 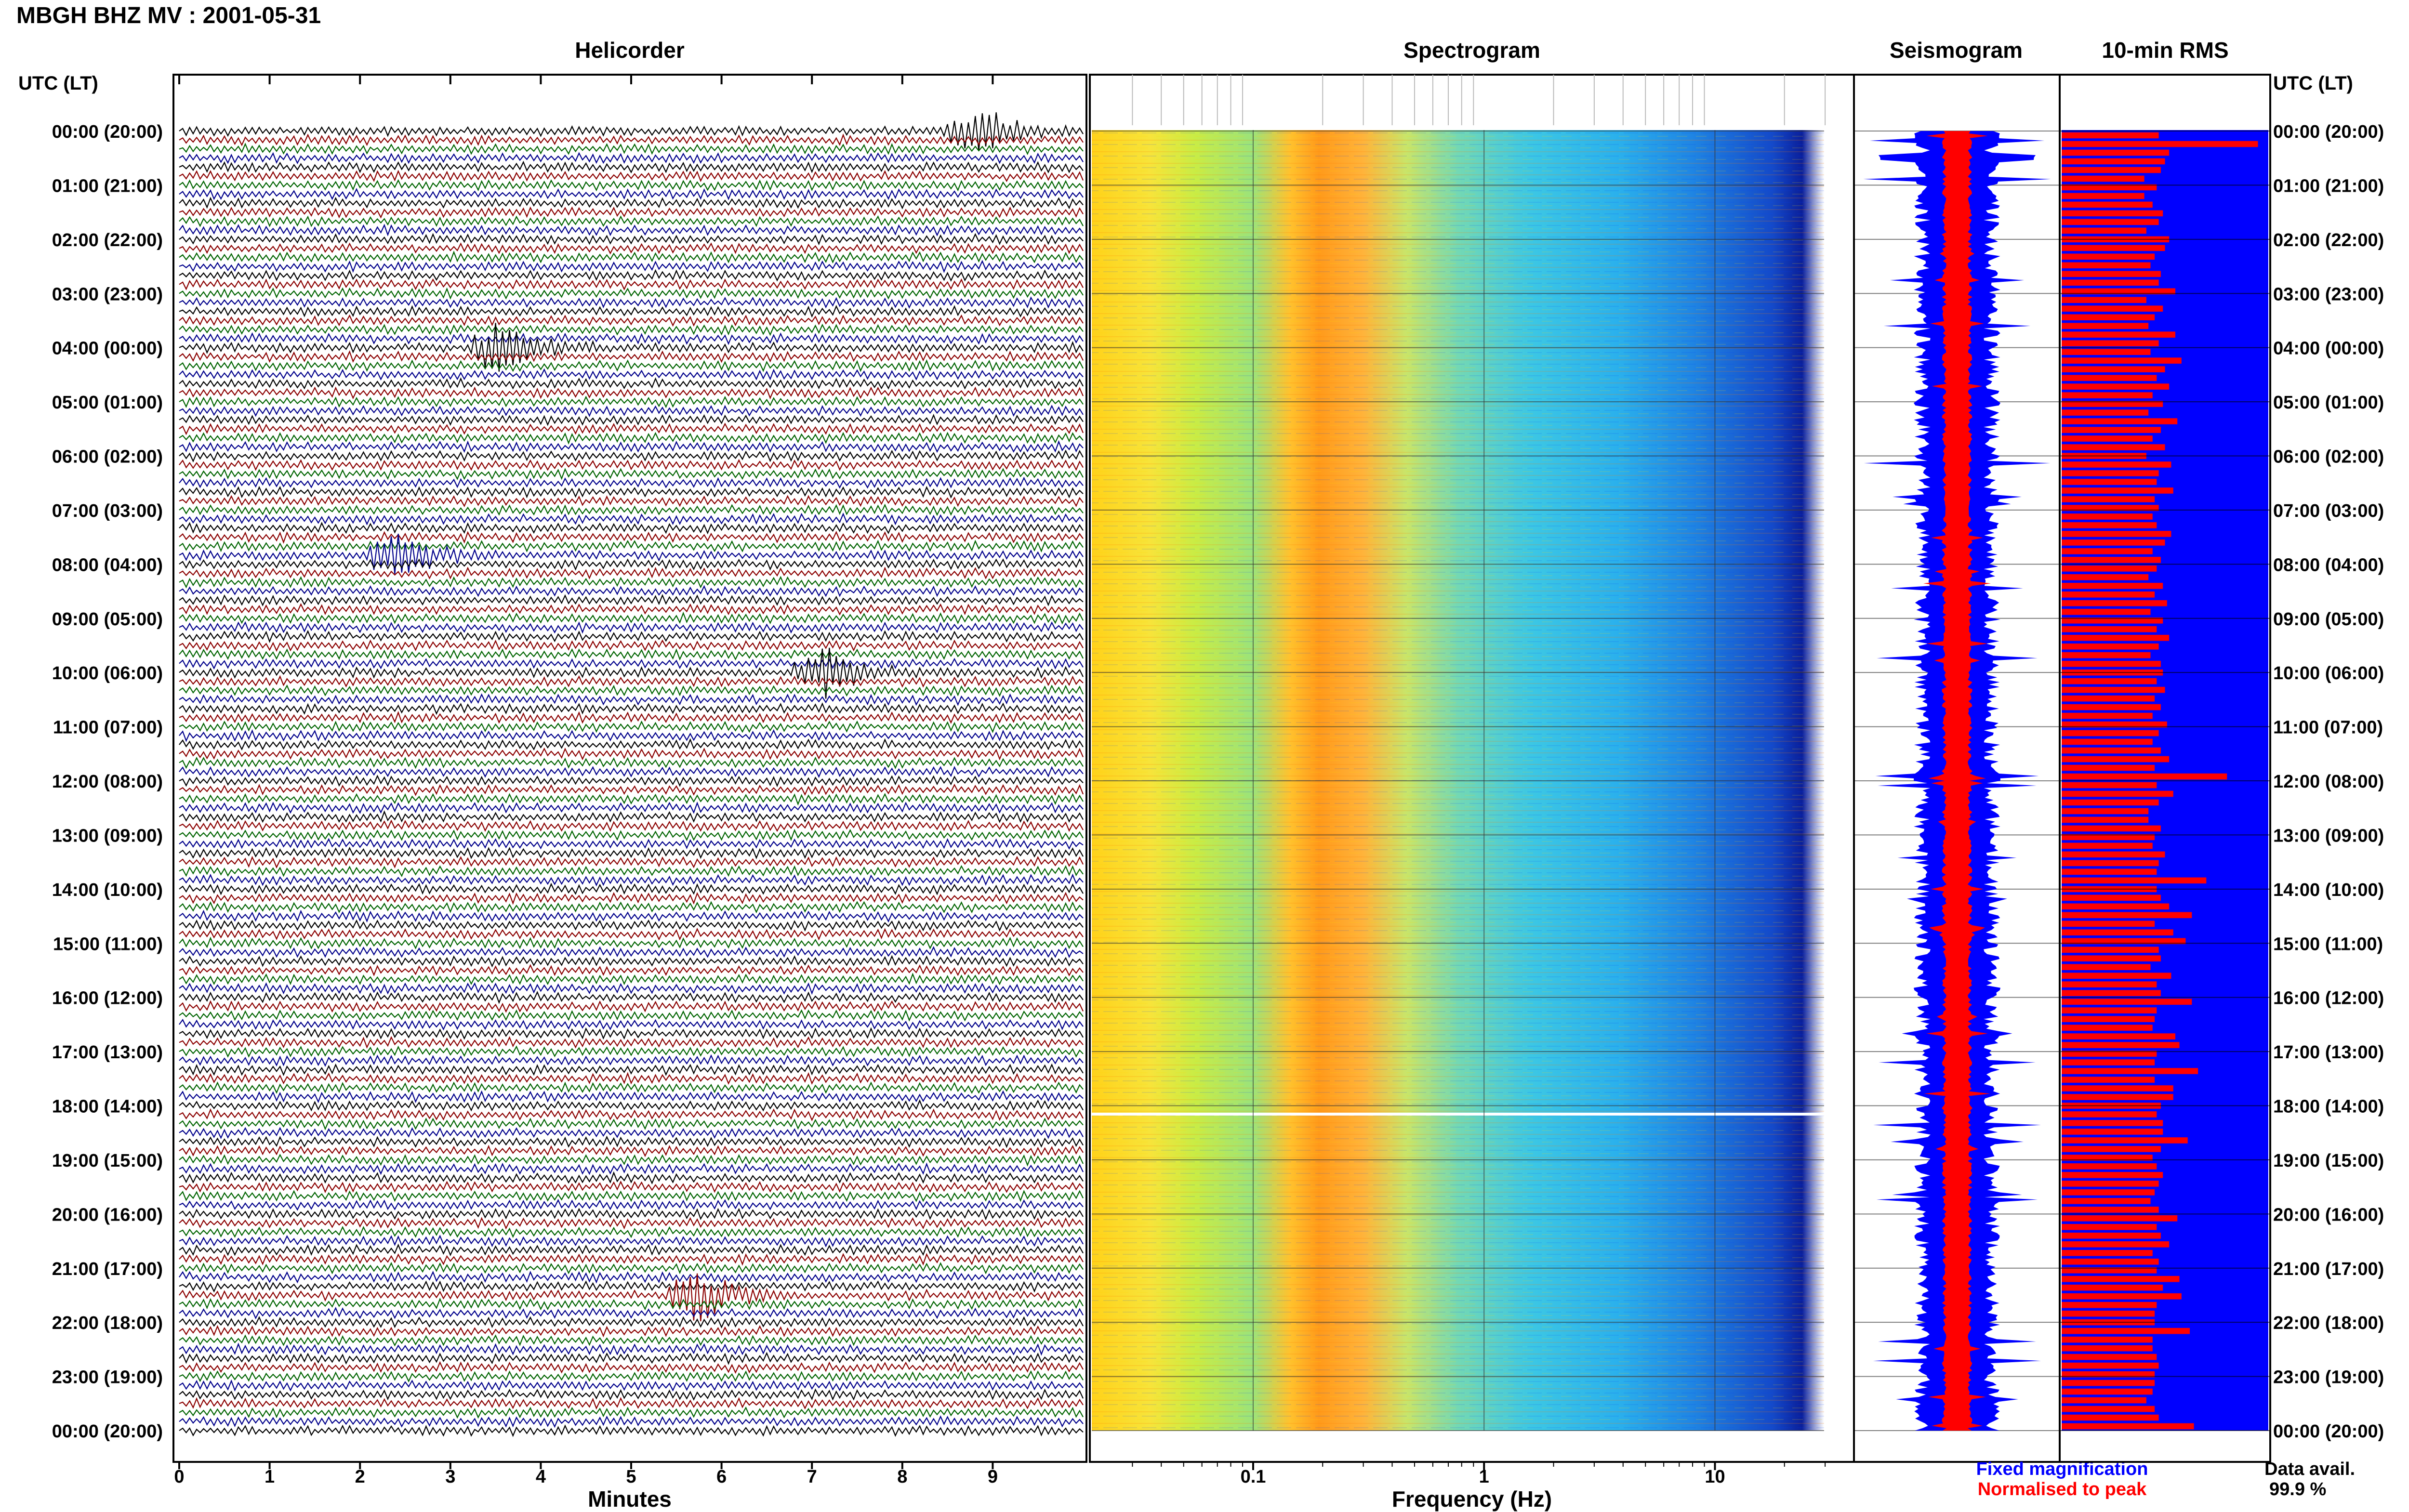 What do you see at coordinates (107, 1323) in the screenshot?
I see `left-hour-label: 22:00 (18:00)` at bounding box center [107, 1323].